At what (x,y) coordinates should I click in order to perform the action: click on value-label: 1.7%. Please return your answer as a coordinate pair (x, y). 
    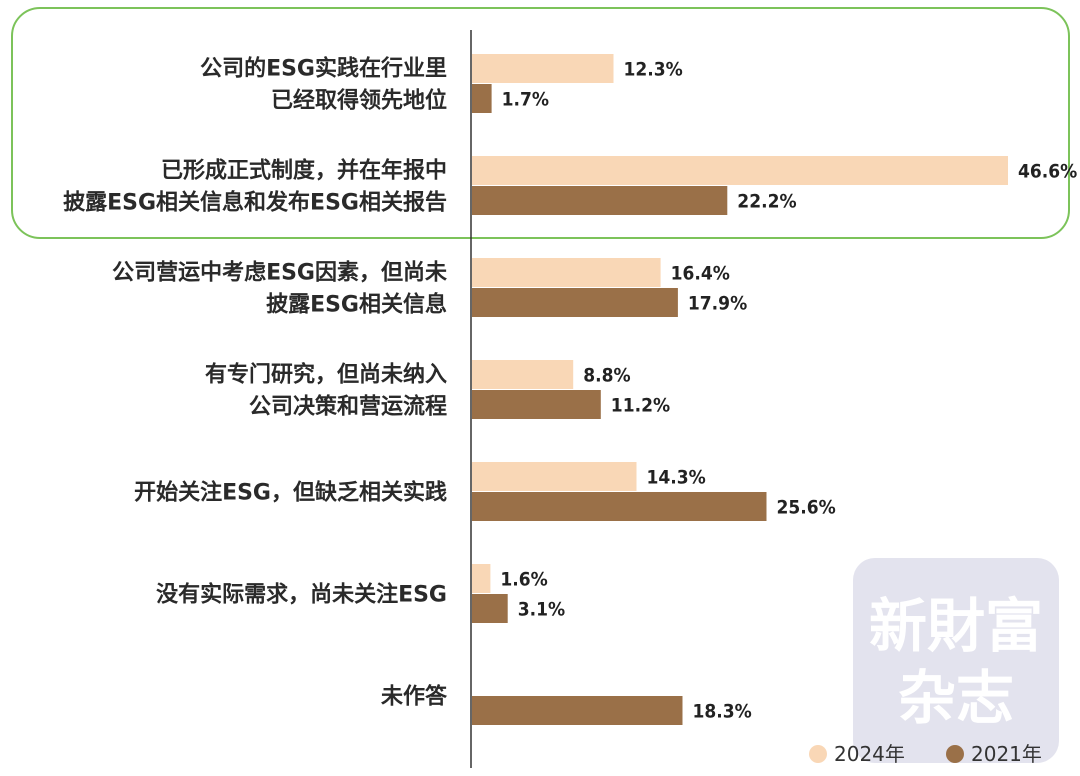
    Looking at the image, I should click on (525, 100).